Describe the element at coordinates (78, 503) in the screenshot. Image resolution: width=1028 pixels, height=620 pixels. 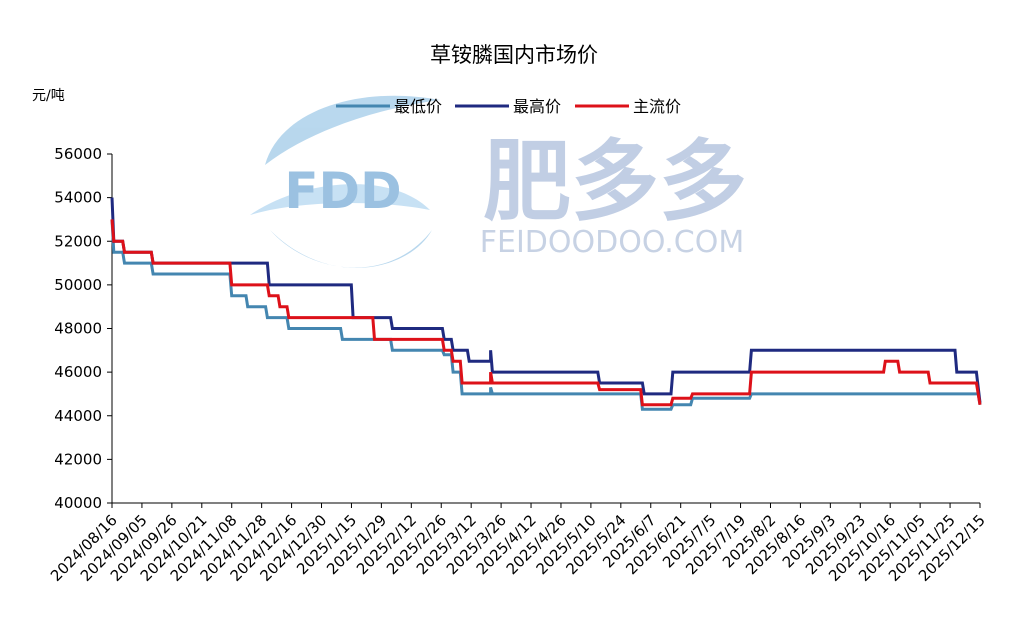
I see `y-tick-label: 40000` at that location.